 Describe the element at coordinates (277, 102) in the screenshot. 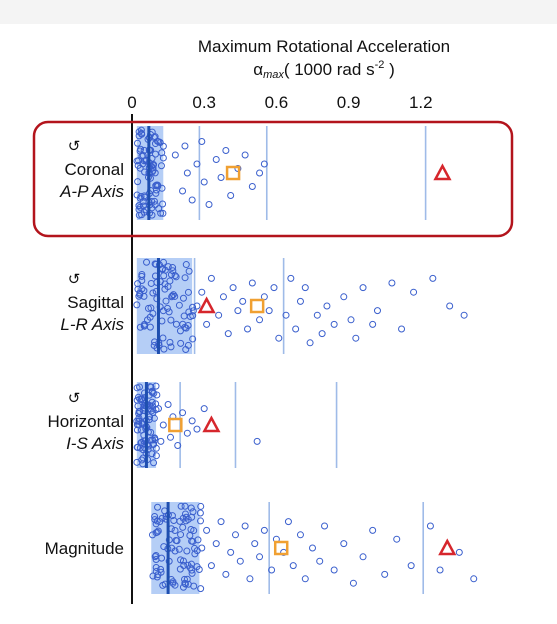

I see `x-tick-label: 0.6` at that location.